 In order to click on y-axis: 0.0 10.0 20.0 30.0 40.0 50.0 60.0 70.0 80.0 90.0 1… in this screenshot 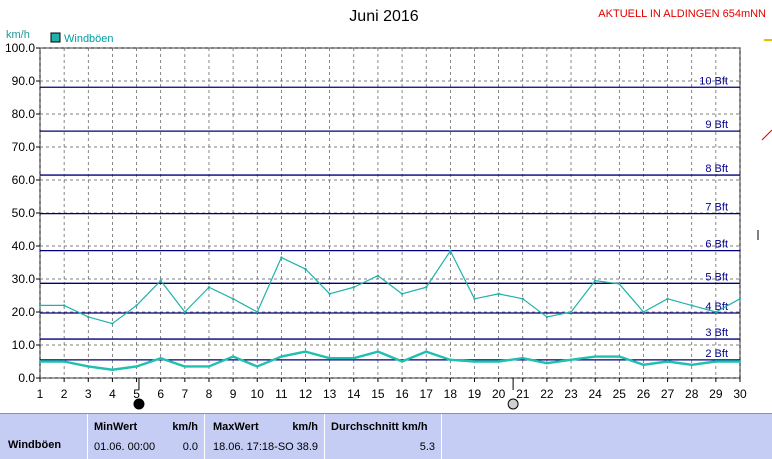, I will do `click(22, 213)`.